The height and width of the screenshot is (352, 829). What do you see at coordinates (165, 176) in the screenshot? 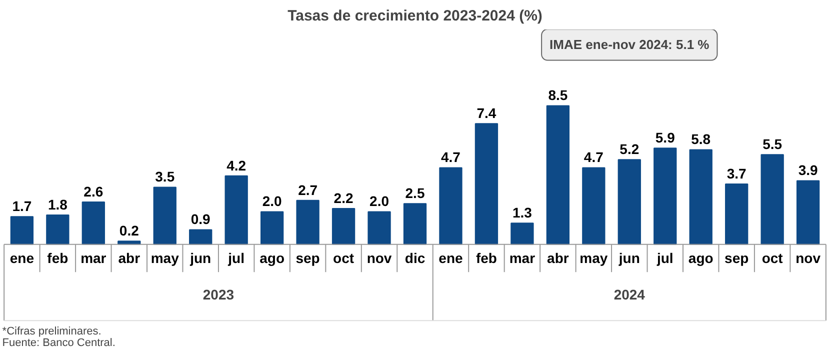
I see `data-label: 3.5` at bounding box center [165, 176].